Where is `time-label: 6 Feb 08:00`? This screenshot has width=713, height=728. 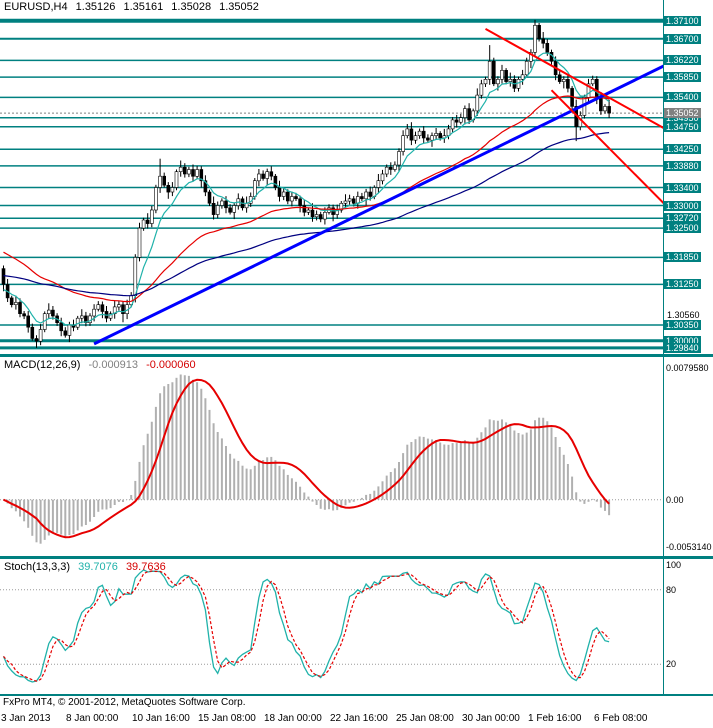 time-label: 6 Feb 08:00 is located at coordinates (621, 718).